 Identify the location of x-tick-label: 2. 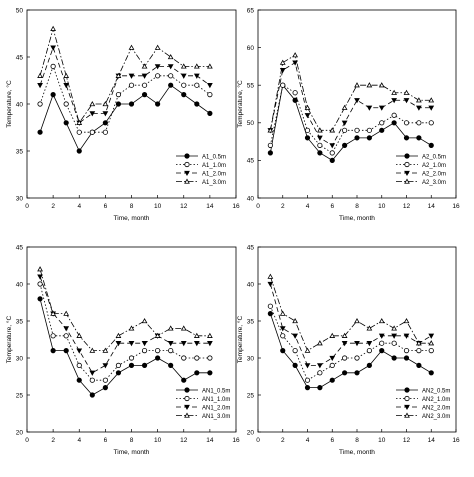
(53, 440).